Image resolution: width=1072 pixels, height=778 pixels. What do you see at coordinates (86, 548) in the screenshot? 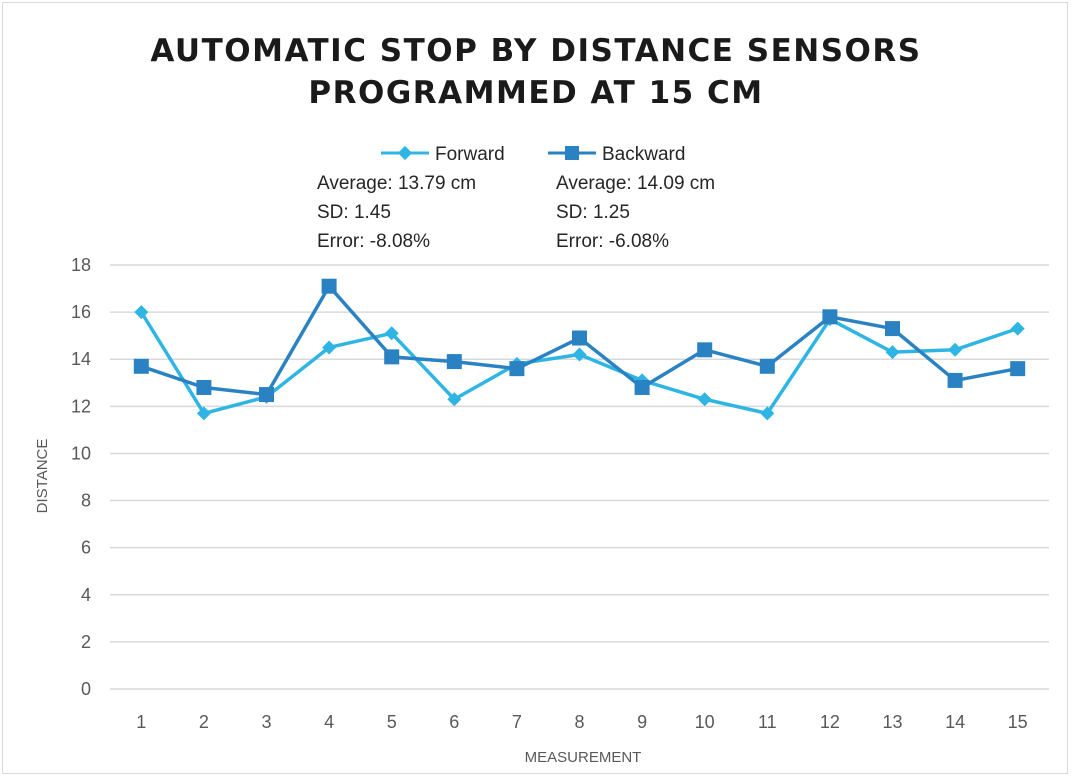
I see `y-tick-label: 6` at bounding box center [86, 548].